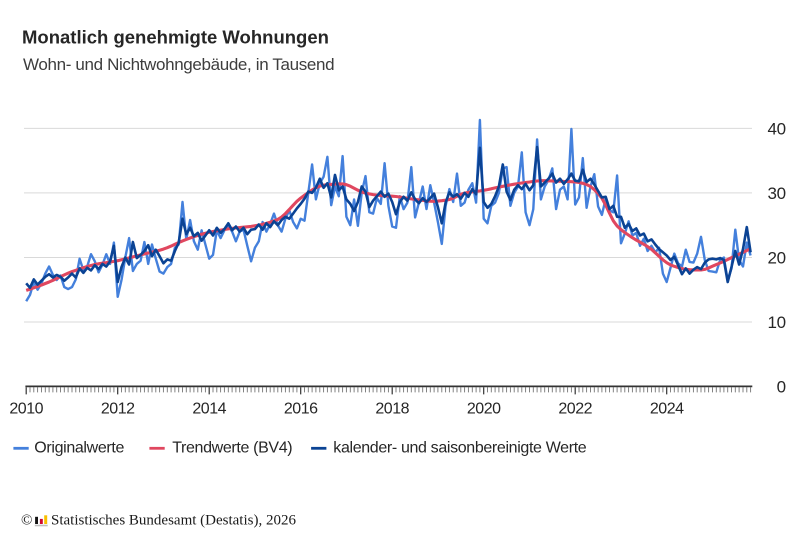 Image resolution: width=810 pixels, height=540 pixels. What do you see at coordinates (776, 193) in the screenshot?
I see `svg-text: 30` at bounding box center [776, 193].